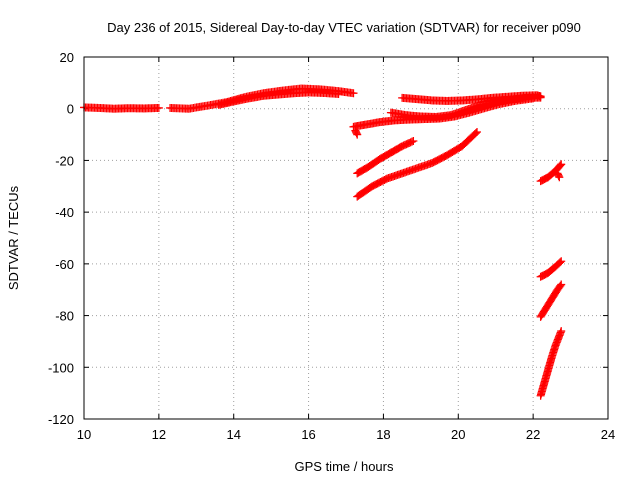 Image resolution: width=640 pixels, height=480 pixels. What do you see at coordinates (344, 466) in the screenshot?
I see `x-axis-label: GPS time / hours` at bounding box center [344, 466].